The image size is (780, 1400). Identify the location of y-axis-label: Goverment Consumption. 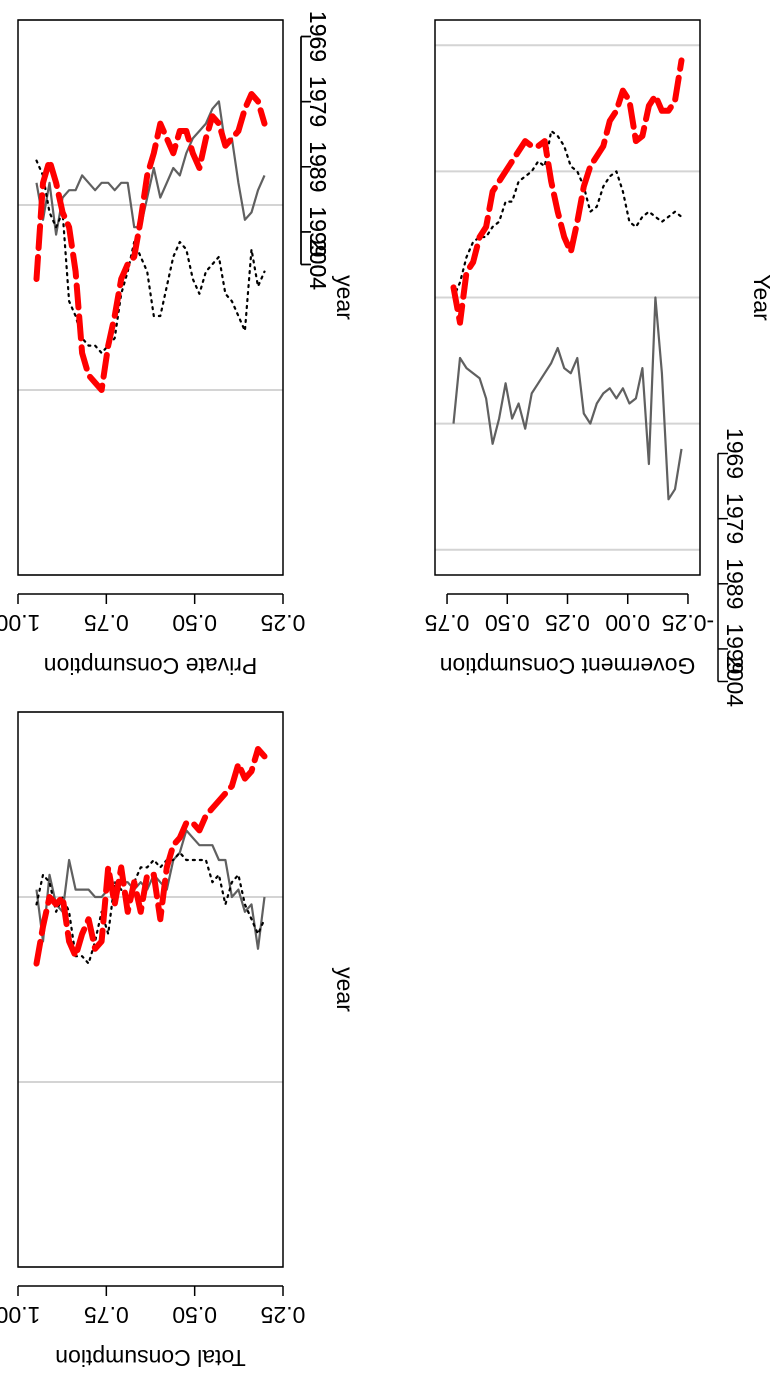
(568, 666).